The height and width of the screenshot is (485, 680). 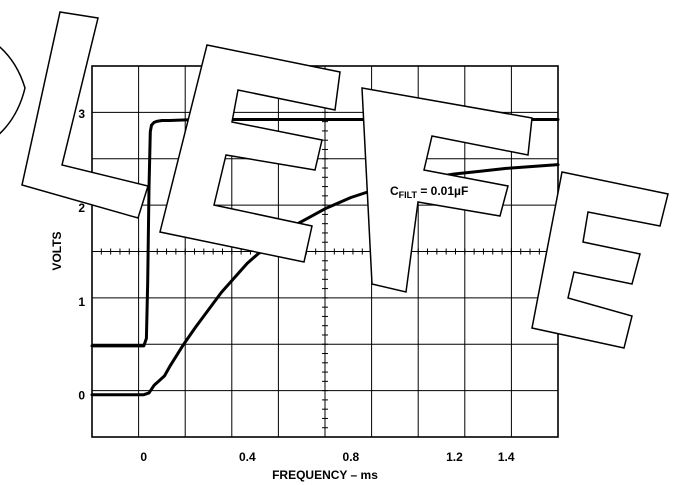 What do you see at coordinates (506, 457) in the screenshot?
I see `x-tick-label: 1.4` at bounding box center [506, 457].